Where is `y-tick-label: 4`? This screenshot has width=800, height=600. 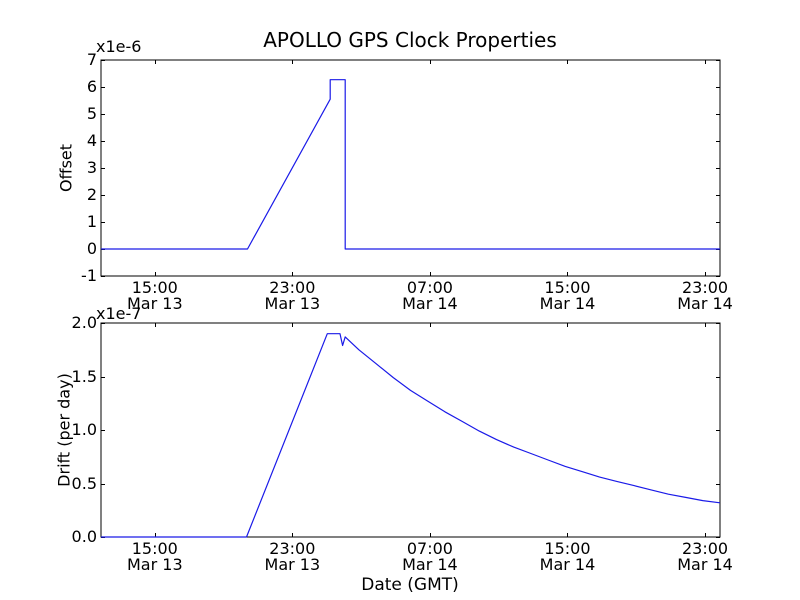 y-tick-label: 4 is located at coordinates (91, 140).